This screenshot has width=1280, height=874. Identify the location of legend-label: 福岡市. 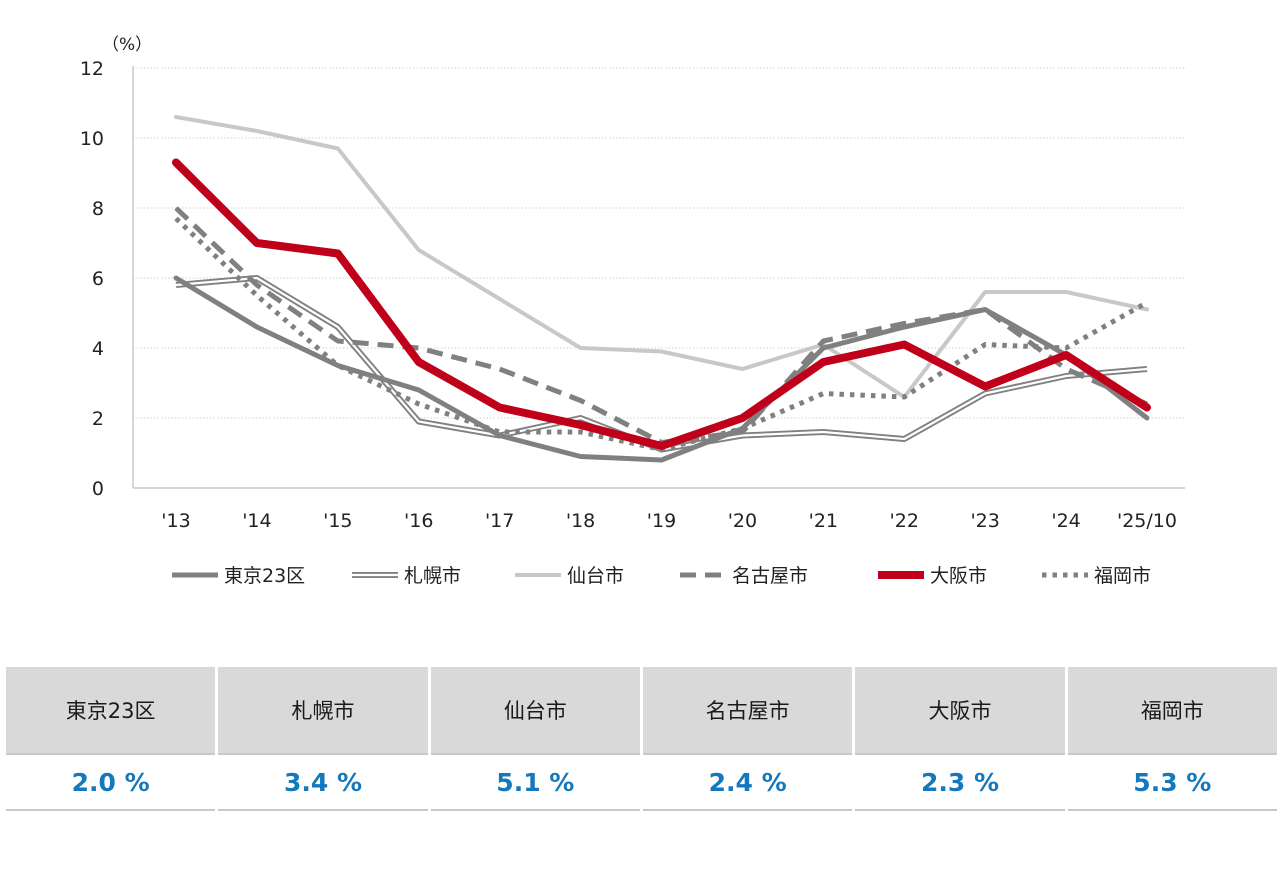
(1122, 576).